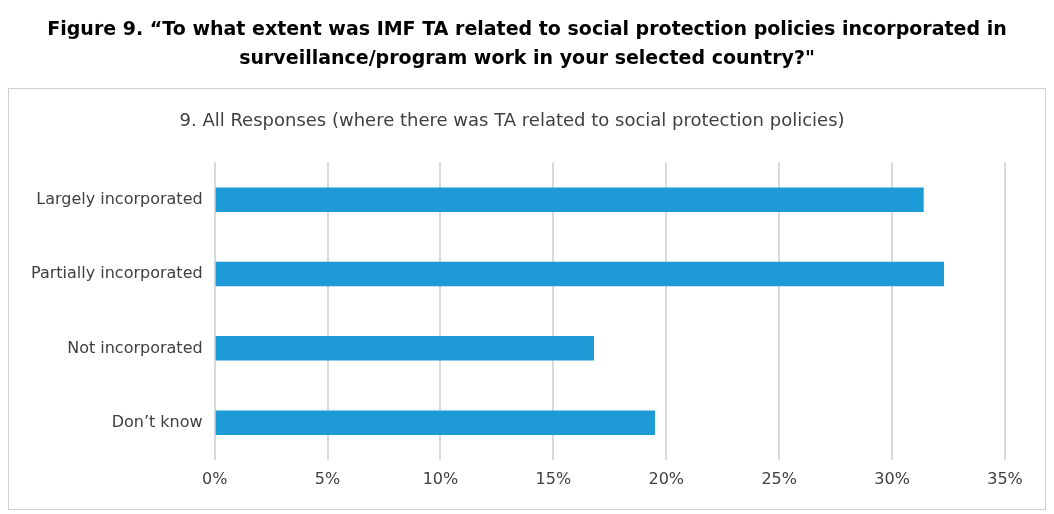 This screenshot has width=1054, height=514. I want to click on y-tick-label: Don’t know, so click(157, 421).